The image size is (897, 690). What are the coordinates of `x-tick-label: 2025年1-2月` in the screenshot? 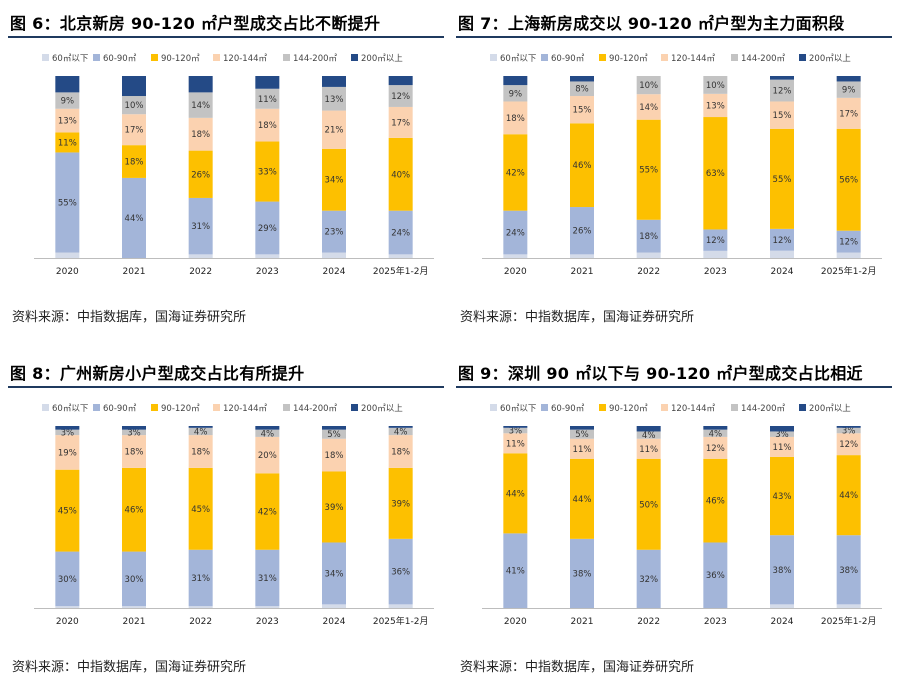 It's located at (849, 621).